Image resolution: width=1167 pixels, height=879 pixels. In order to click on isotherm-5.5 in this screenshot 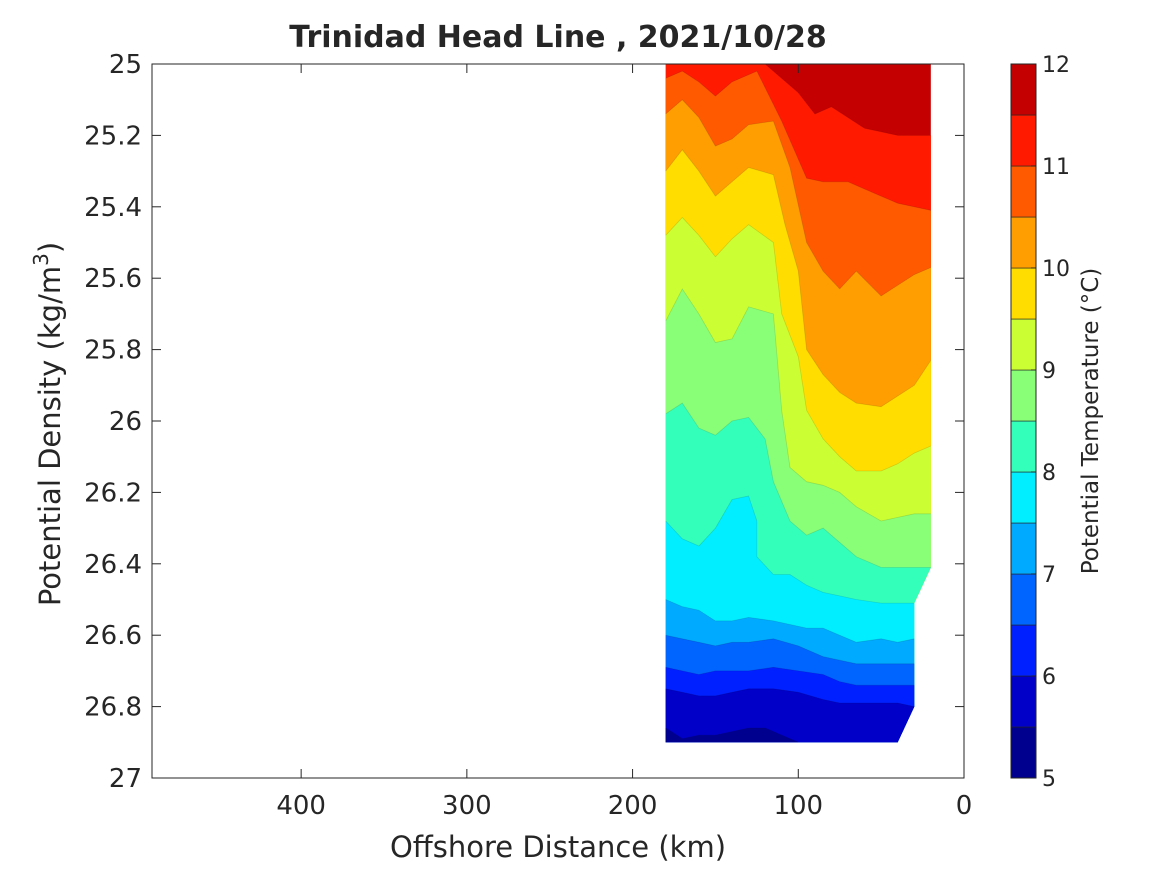, I will do `click(732, 735)`.